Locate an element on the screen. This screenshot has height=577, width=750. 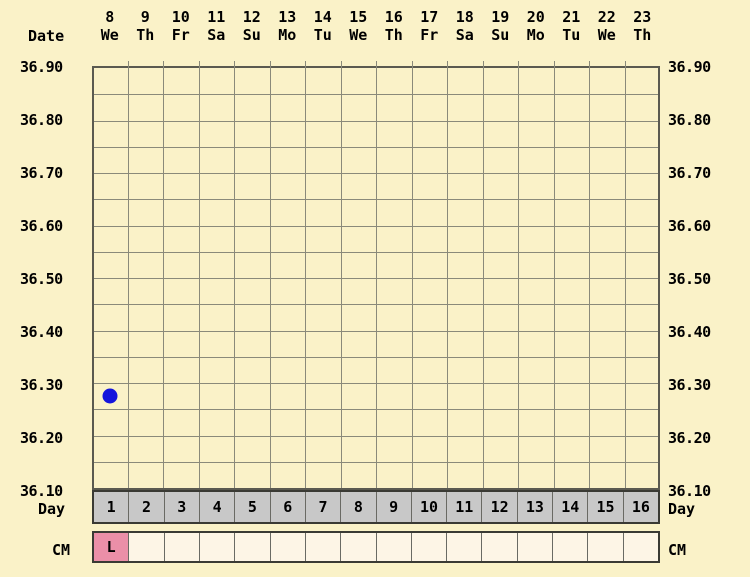
date-header-col: 19 Su is located at coordinates (501, 26).